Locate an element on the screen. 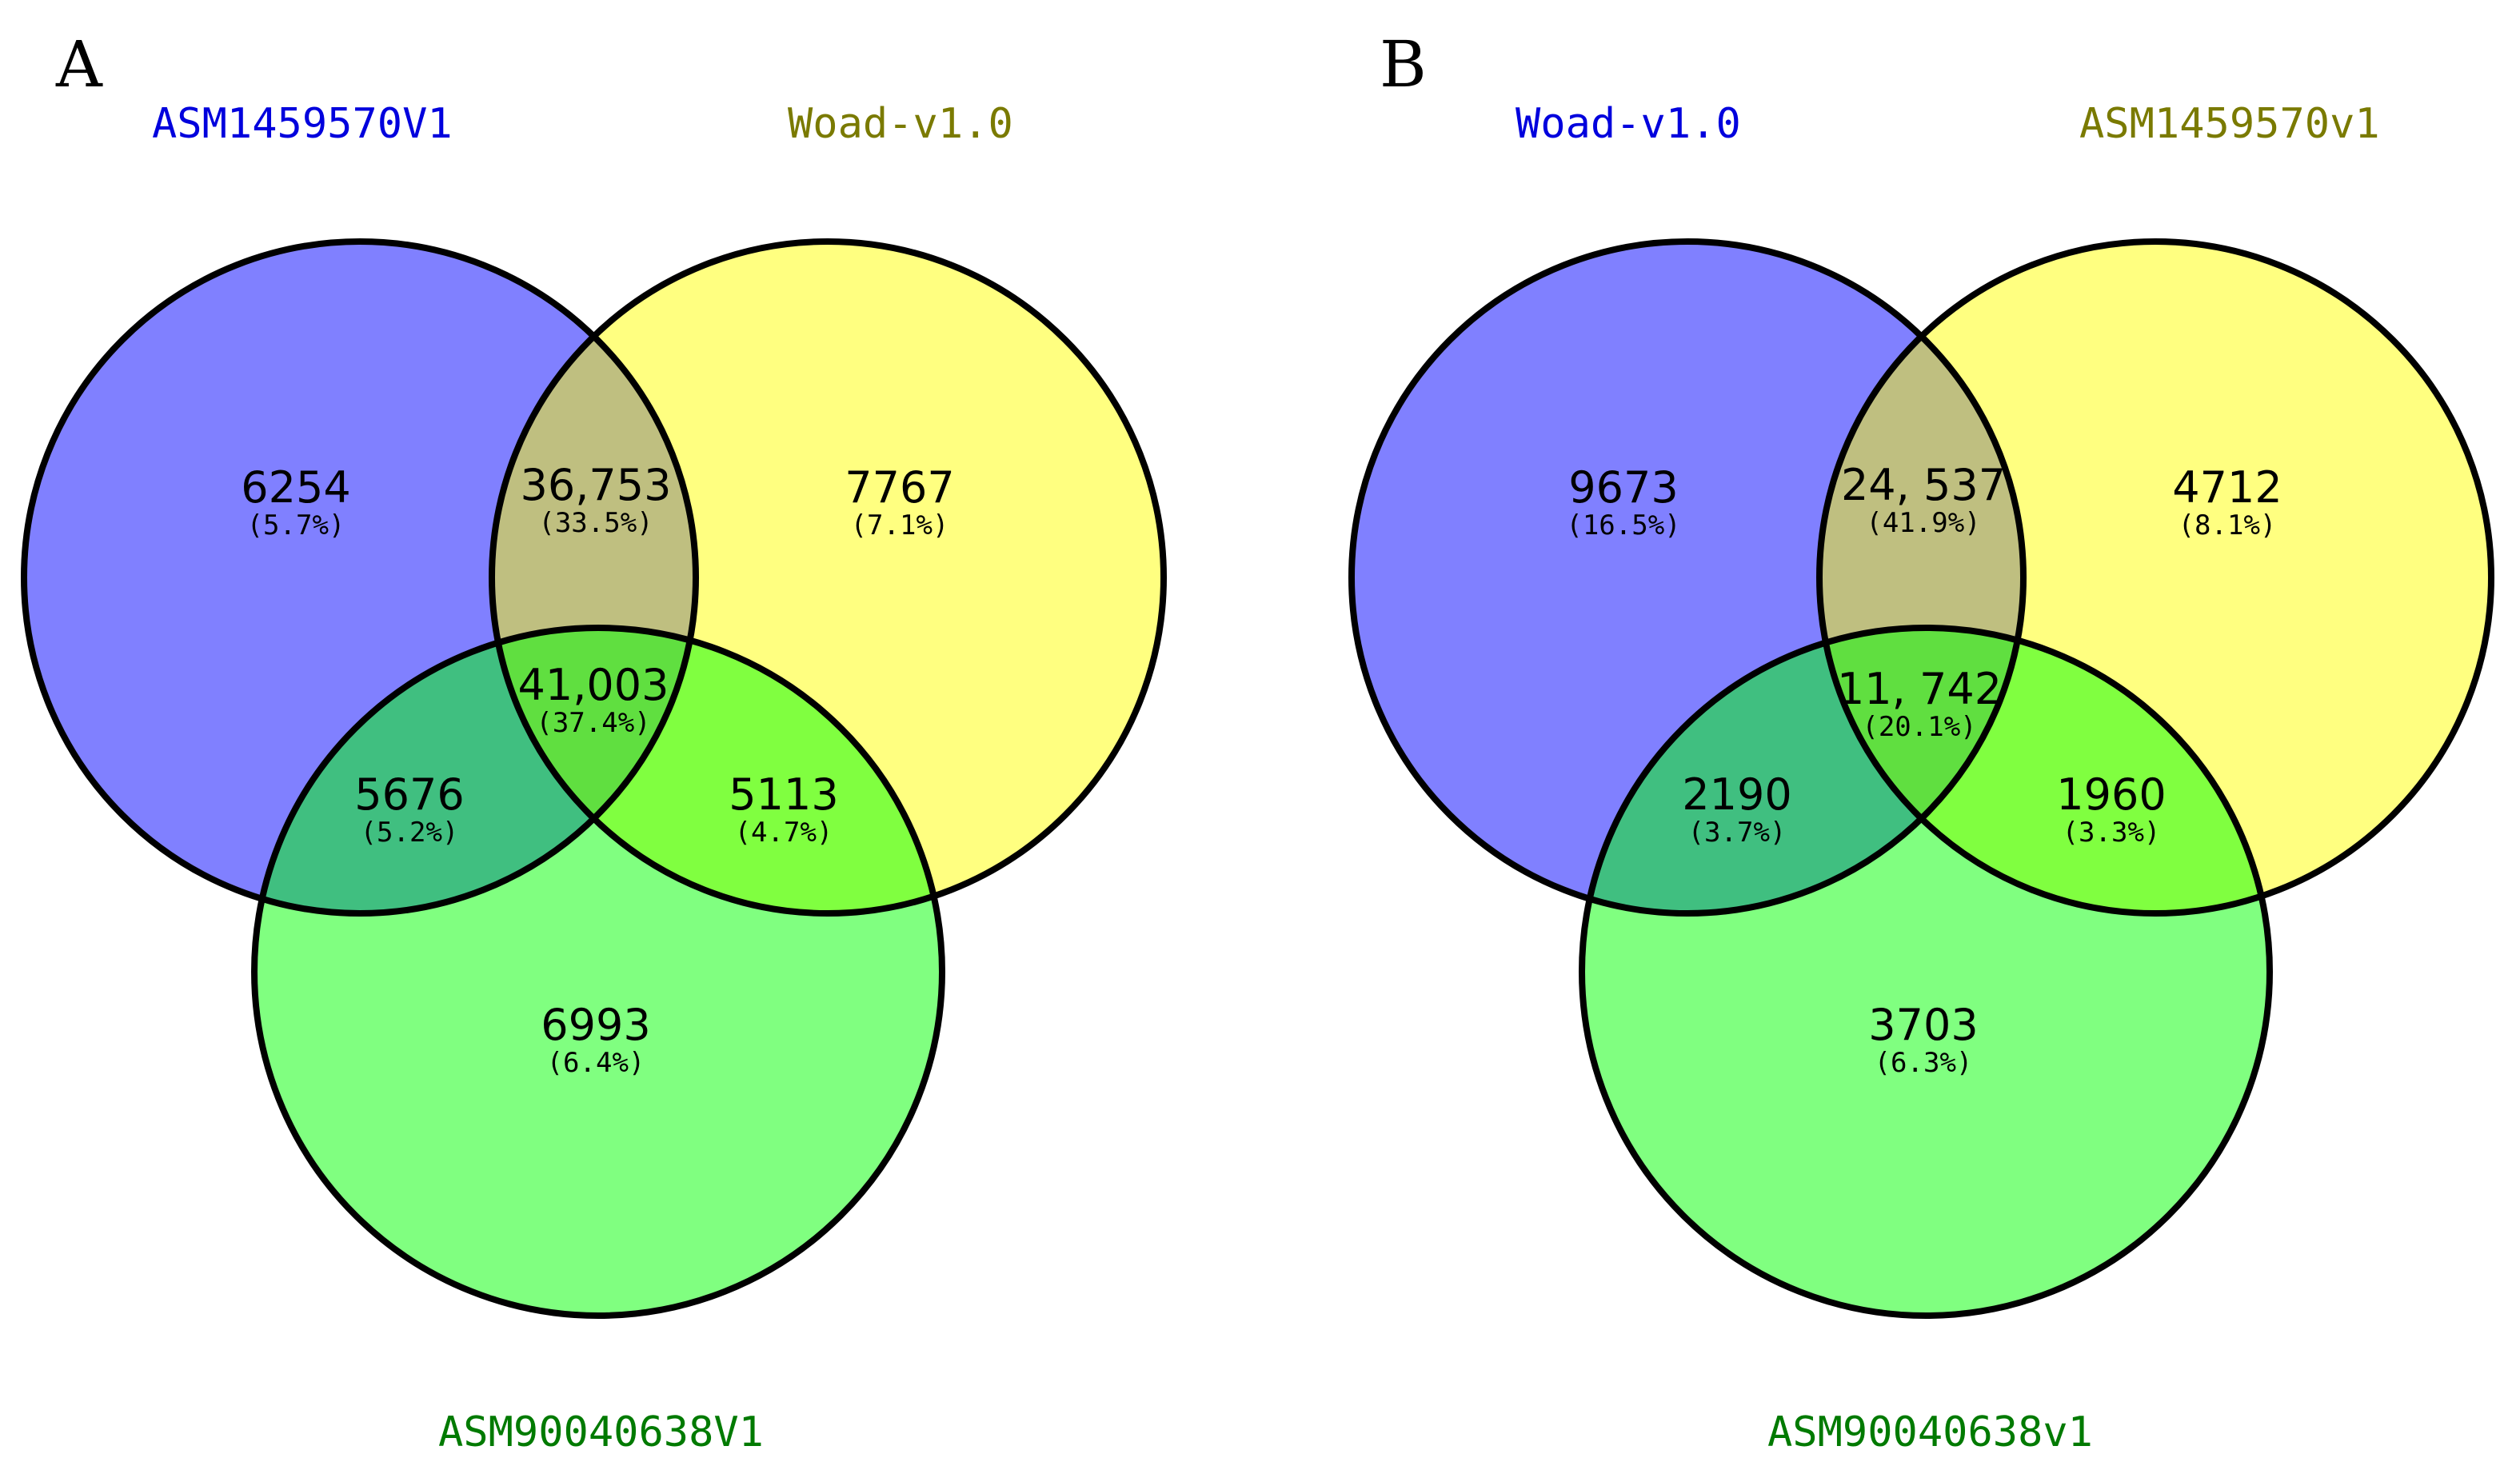 The height and width of the screenshot is (1470, 2520). region-count-left-bottom: 5676 is located at coordinates (409, 794).